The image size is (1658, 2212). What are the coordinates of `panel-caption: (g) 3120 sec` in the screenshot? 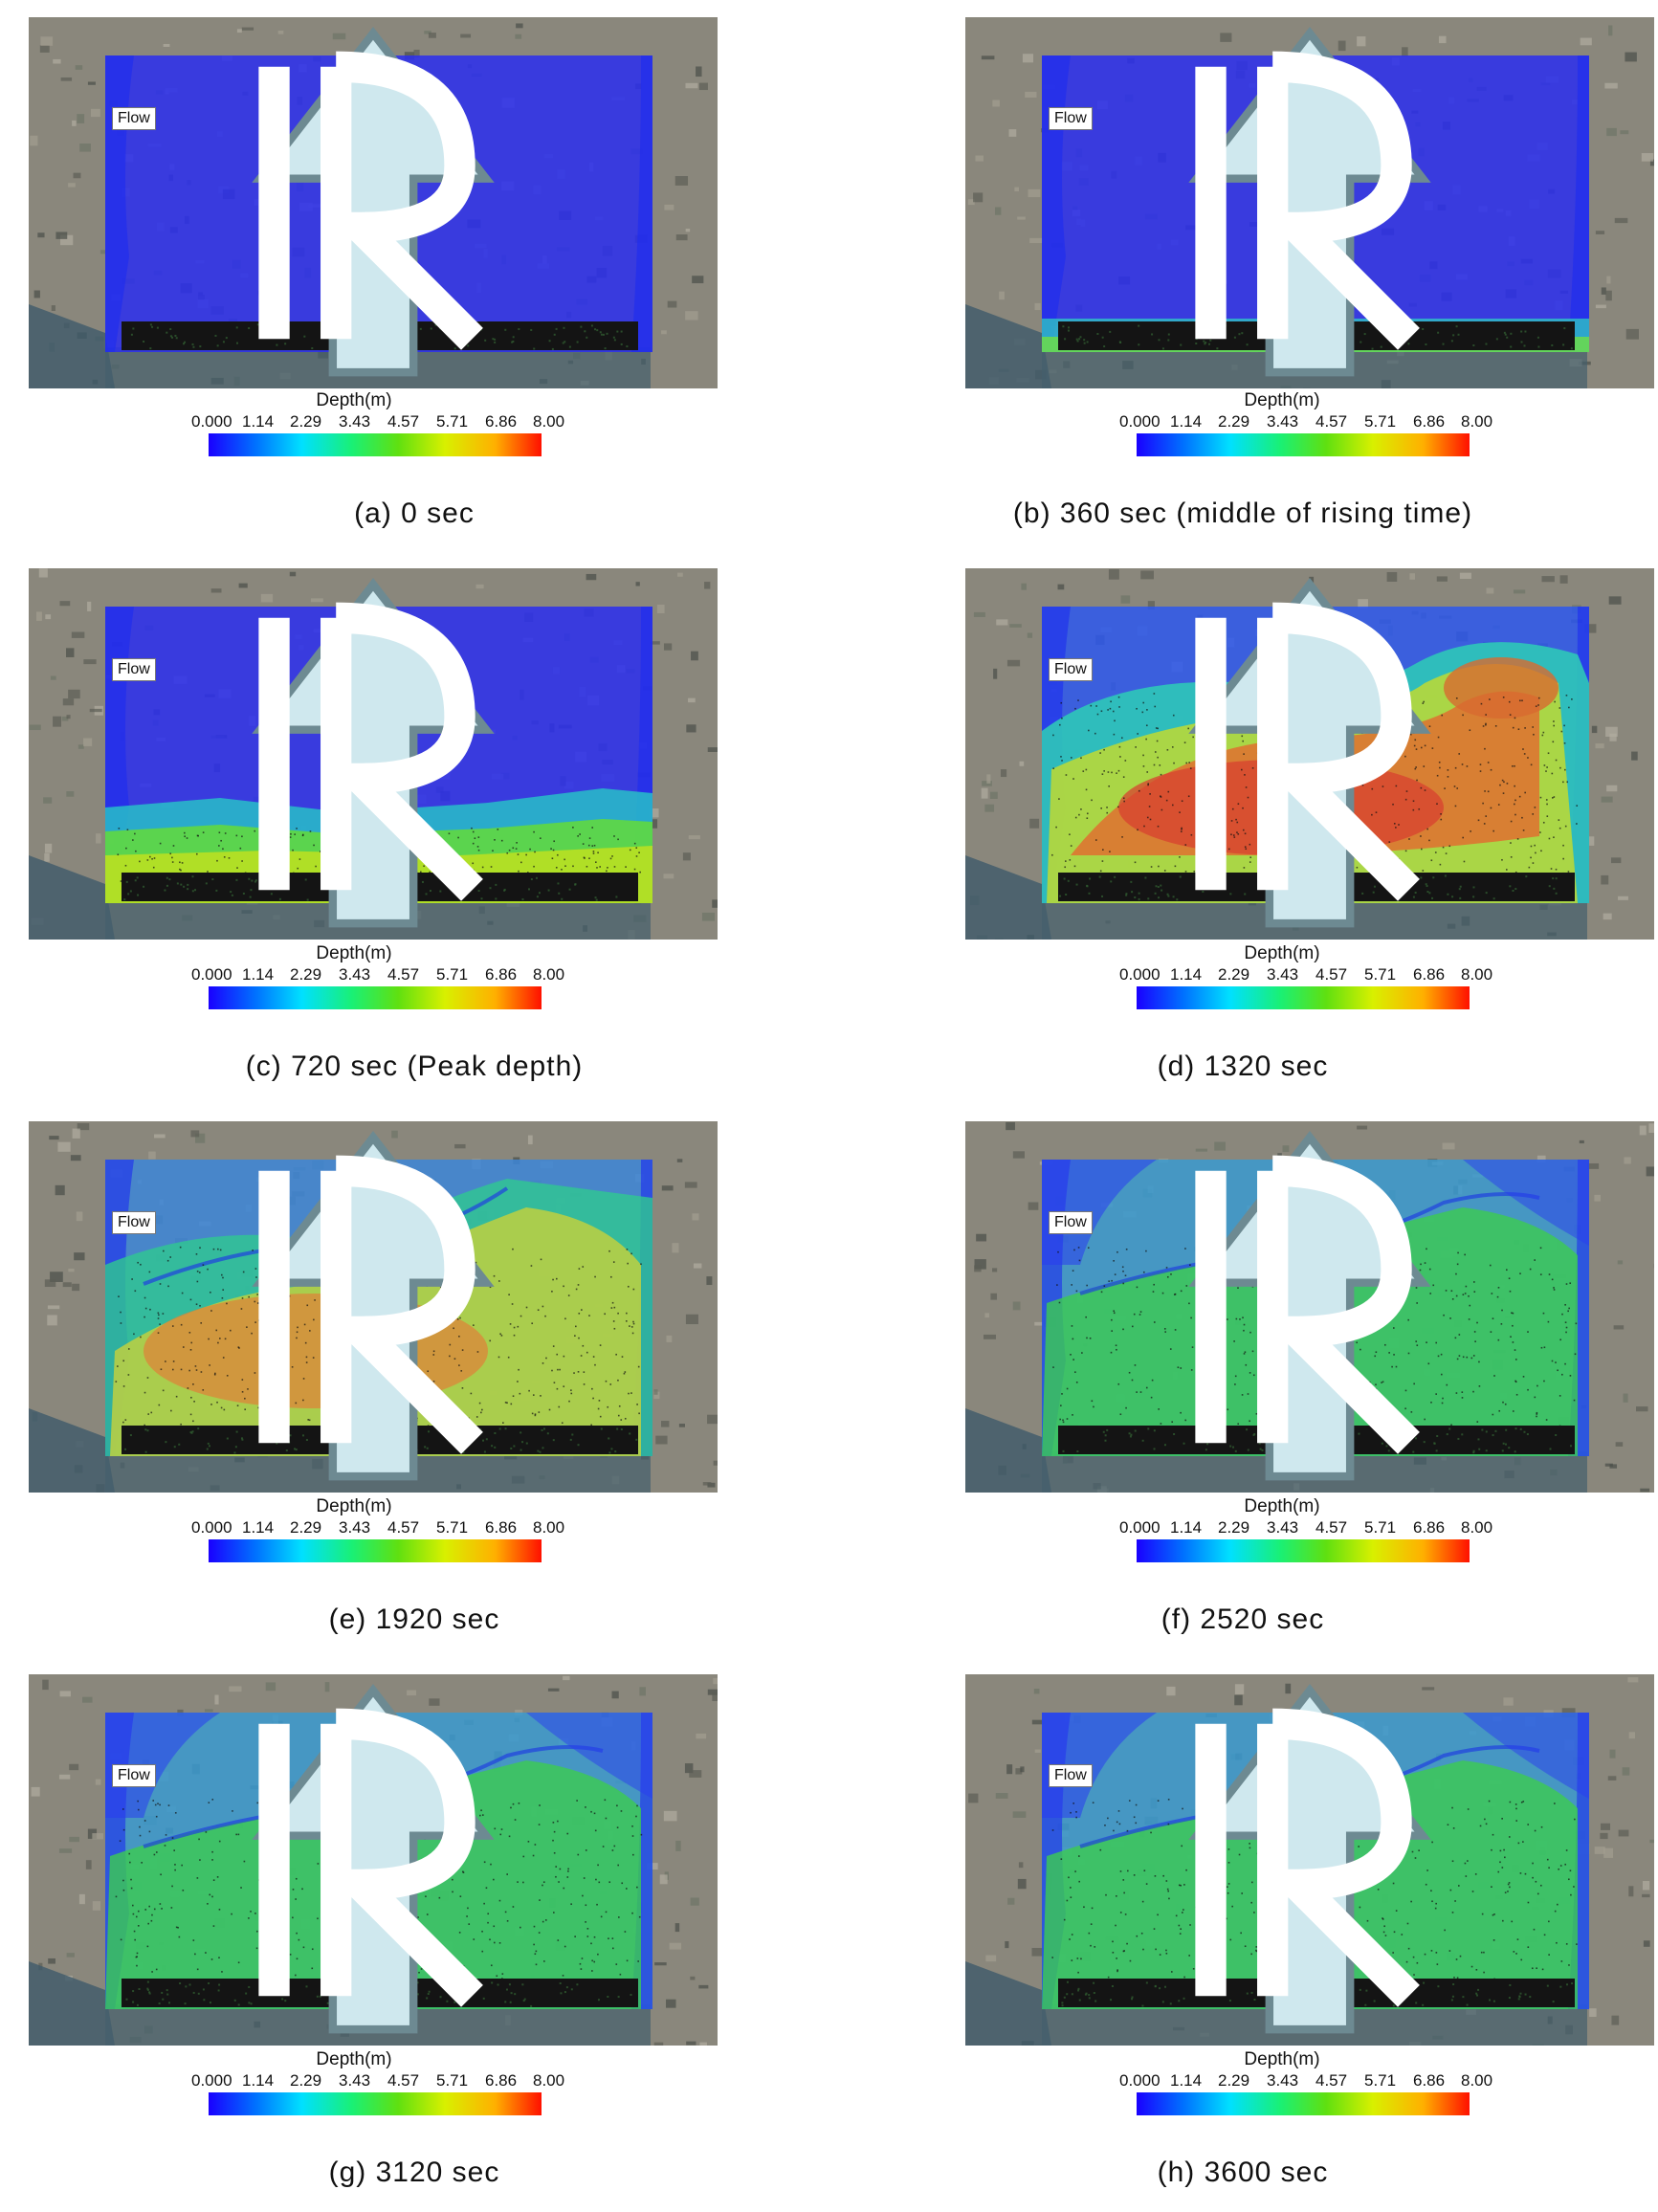 It's located at (414, 2173).